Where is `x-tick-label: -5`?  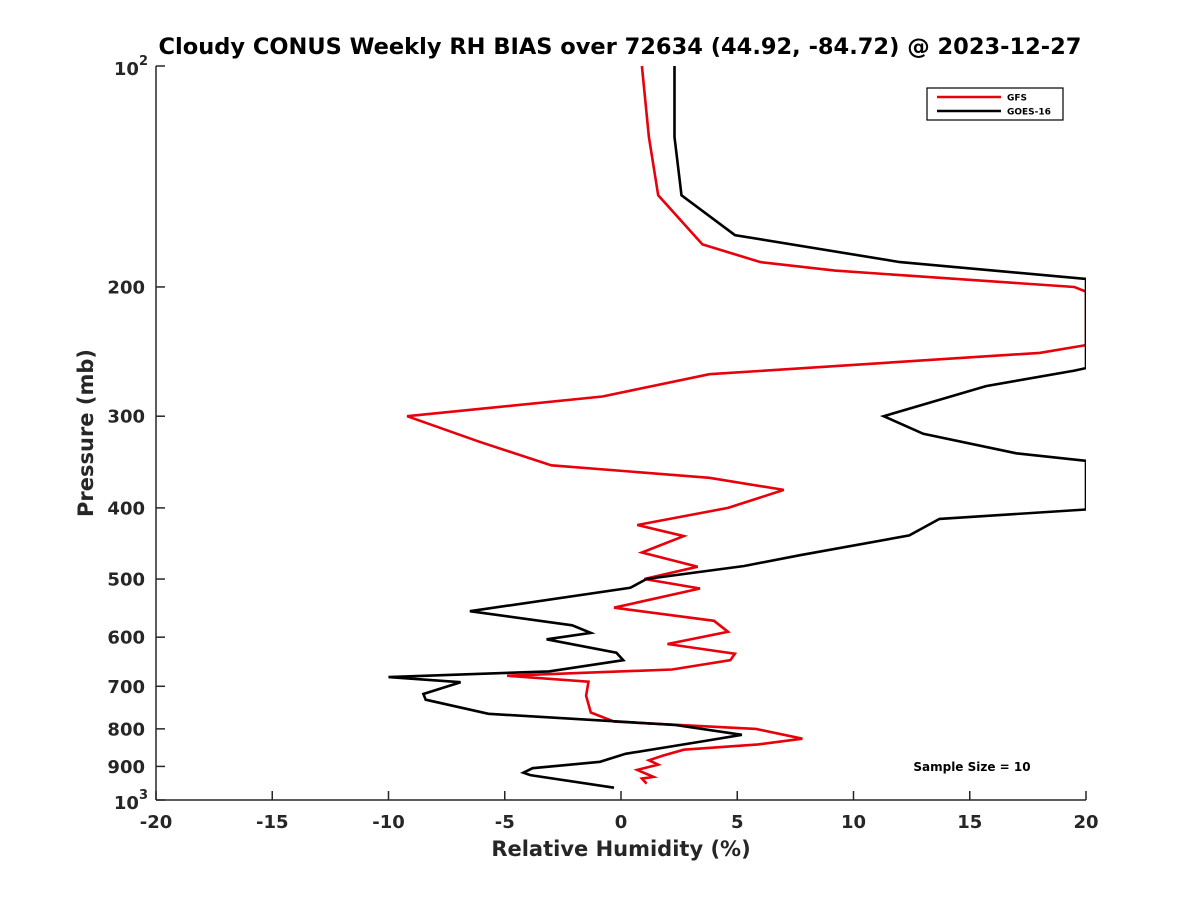
x-tick-label: -5 is located at coordinates (505, 822).